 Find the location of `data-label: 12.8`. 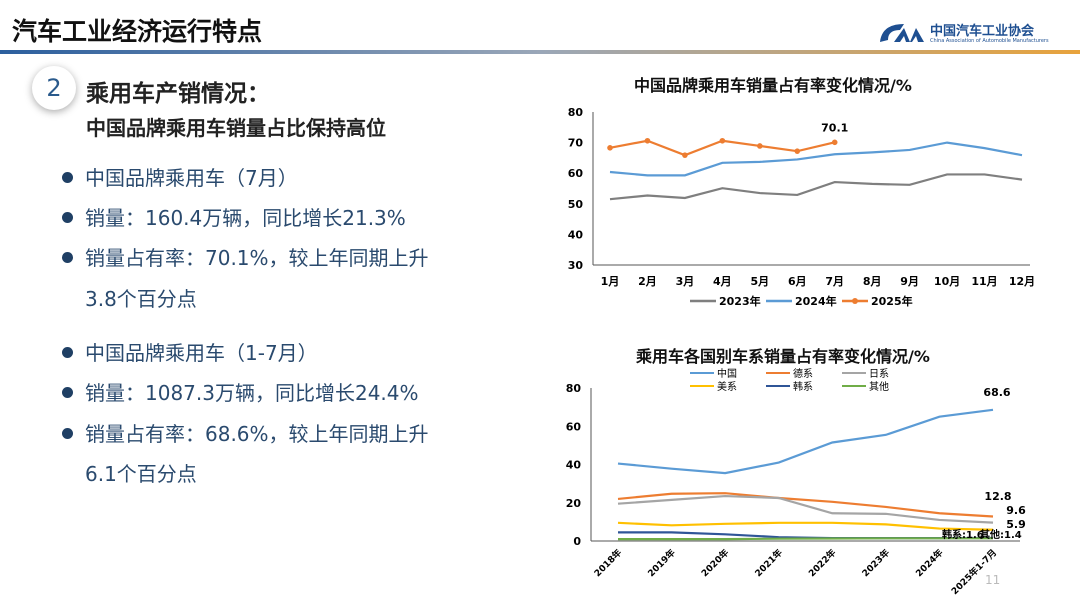

data-label: 12.8 is located at coordinates (997, 496).